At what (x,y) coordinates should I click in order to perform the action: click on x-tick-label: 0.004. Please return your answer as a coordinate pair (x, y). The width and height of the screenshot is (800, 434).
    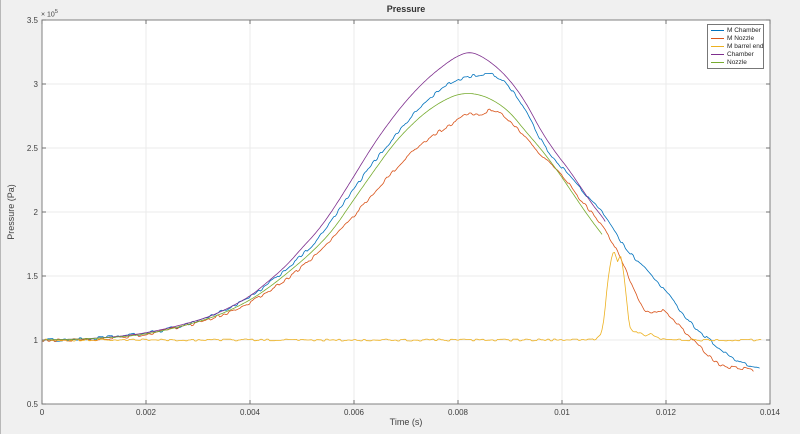
    Looking at the image, I should click on (250, 412).